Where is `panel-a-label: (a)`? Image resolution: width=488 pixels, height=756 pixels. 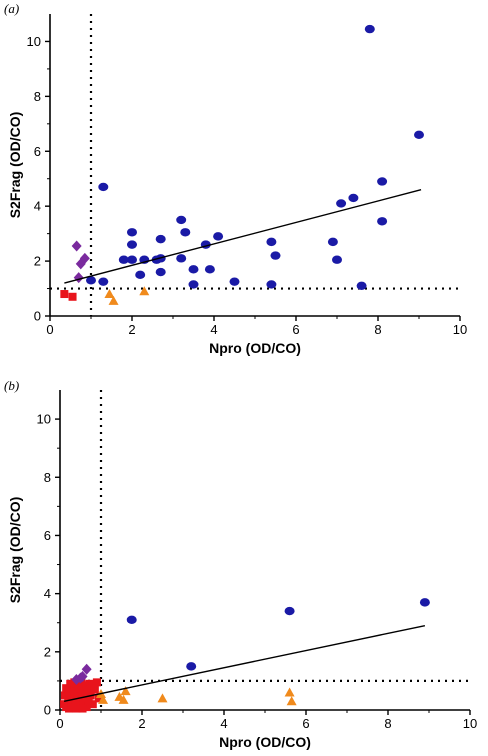
panel-a-label: (a) is located at coordinates (12, 8).